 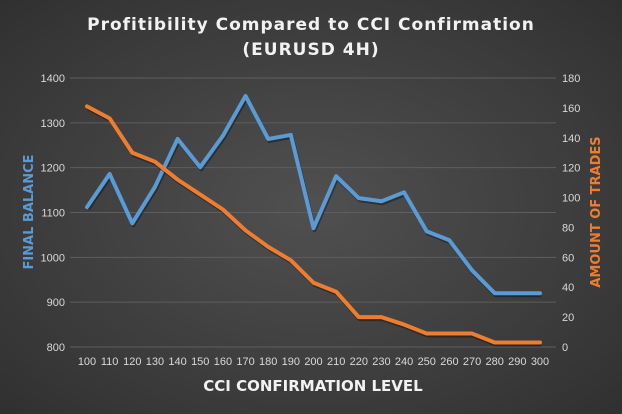 What do you see at coordinates (449, 362) in the screenshot?
I see `x-tick-label: 260` at bounding box center [449, 362].